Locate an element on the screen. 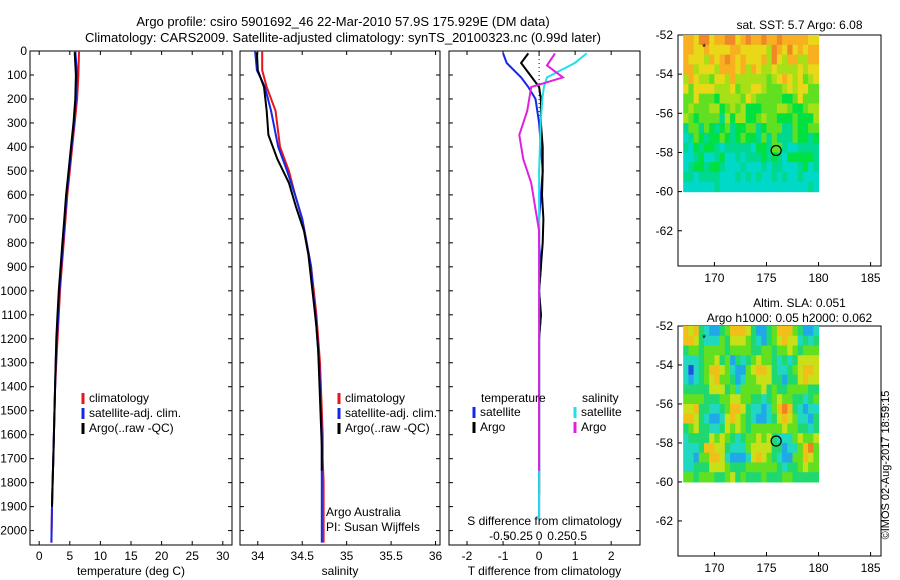 The width and height of the screenshot is (900, 580). sla-map-title: Altim. SLA: 0.051 is located at coordinates (799, 303).